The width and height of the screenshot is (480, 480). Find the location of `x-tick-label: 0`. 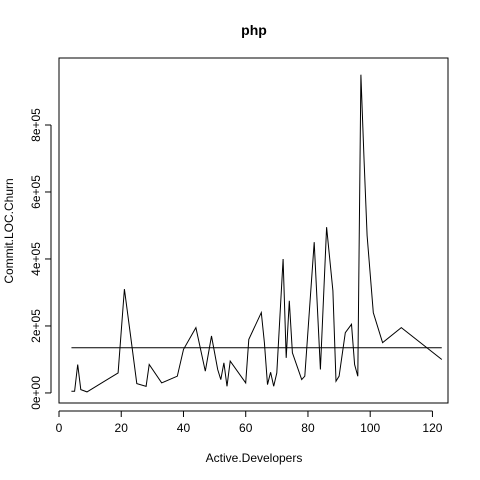

x-tick-label: 0 is located at coordinates (59, 428).